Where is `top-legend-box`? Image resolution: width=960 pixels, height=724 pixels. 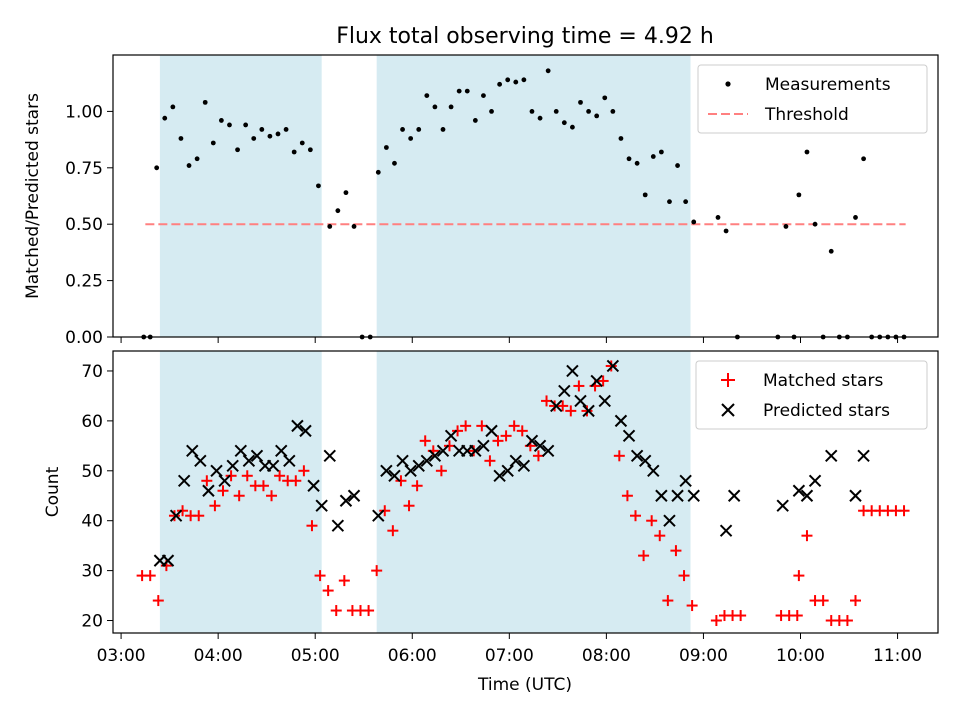
top-legend-box is located at coordinates (812, 99).